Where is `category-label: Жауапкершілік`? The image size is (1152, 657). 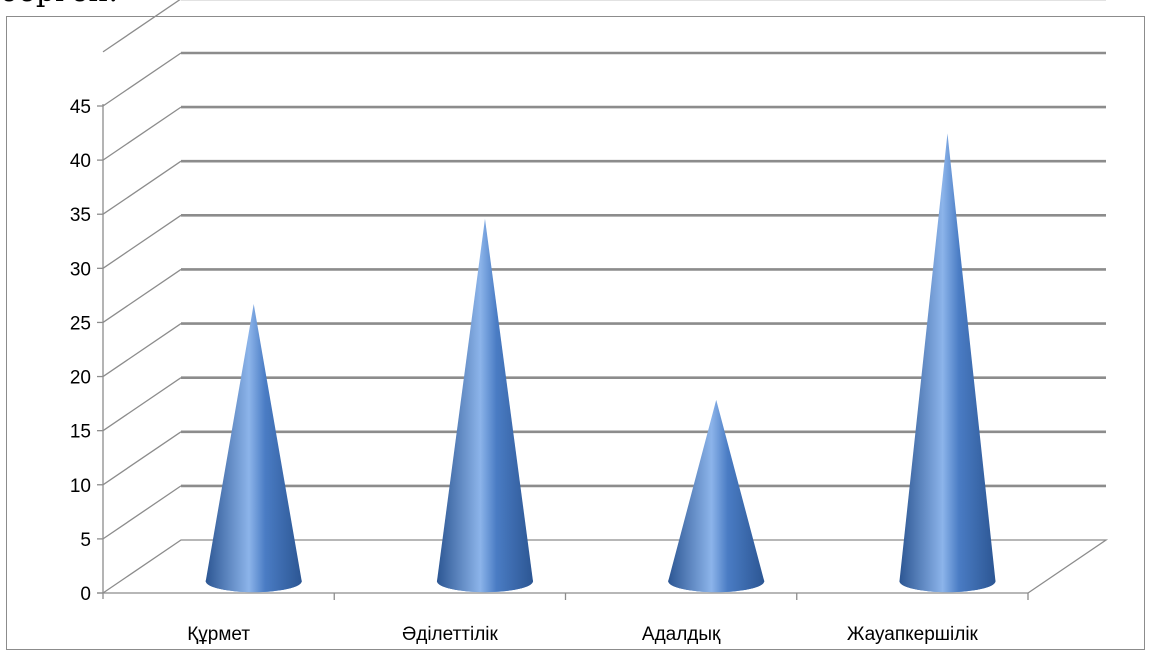
category-label: Жауапкершілік is located at coordinates (913, 634).